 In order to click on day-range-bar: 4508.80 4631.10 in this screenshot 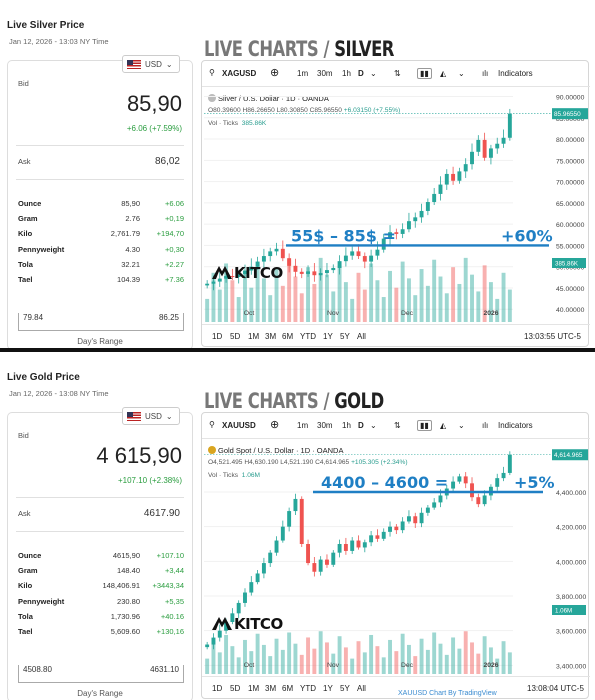, I will do `click(101, 674)`.